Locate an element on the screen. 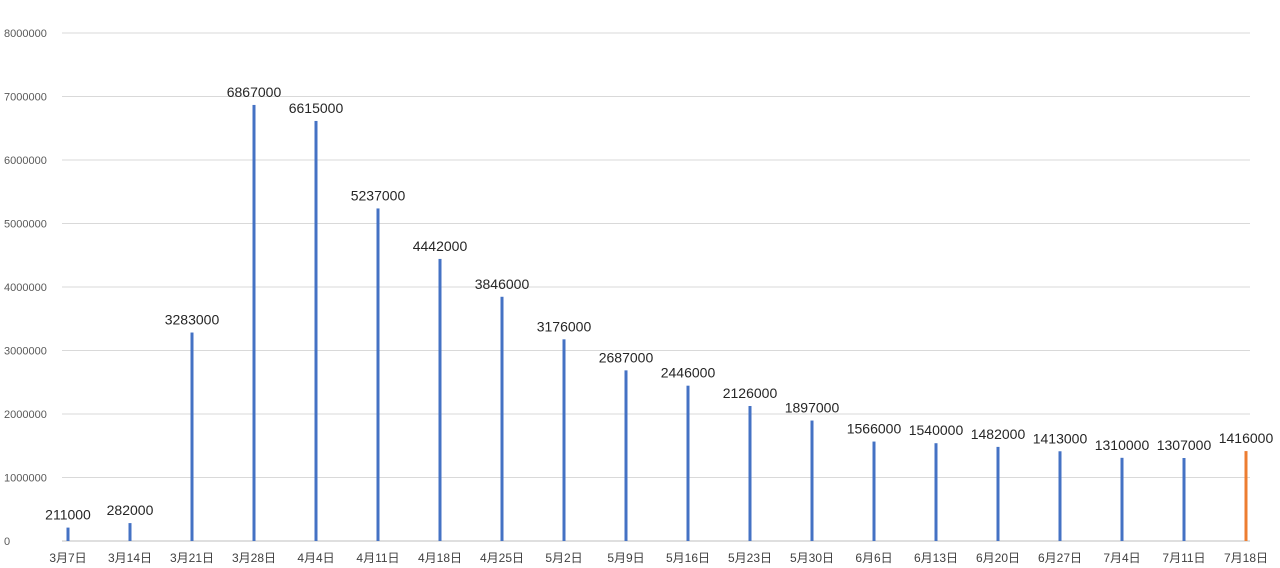 This screenshot has height=568, width=1280. data-label: 1307000 is located at coordinates (1184, 445).